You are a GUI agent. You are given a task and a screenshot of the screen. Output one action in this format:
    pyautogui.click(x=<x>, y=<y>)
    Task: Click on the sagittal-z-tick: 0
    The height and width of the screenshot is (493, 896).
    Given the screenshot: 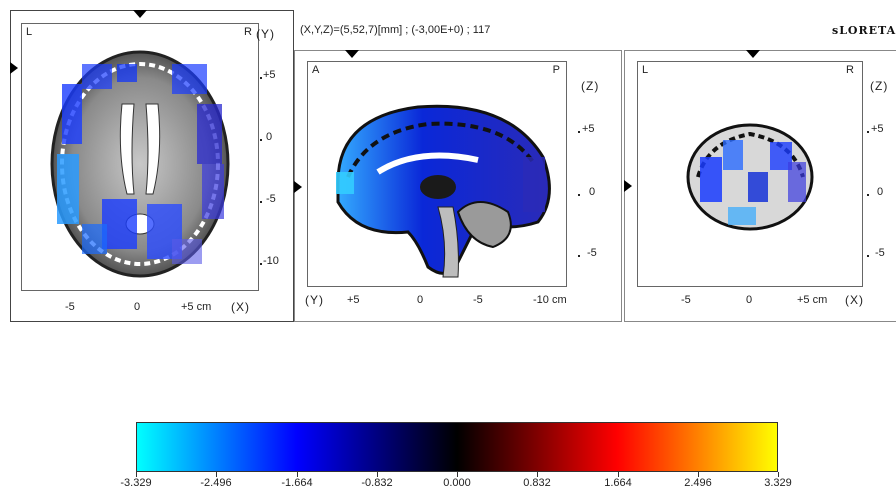 What is the action you would take?
    pyautogui.click(x=592, y=192)
    